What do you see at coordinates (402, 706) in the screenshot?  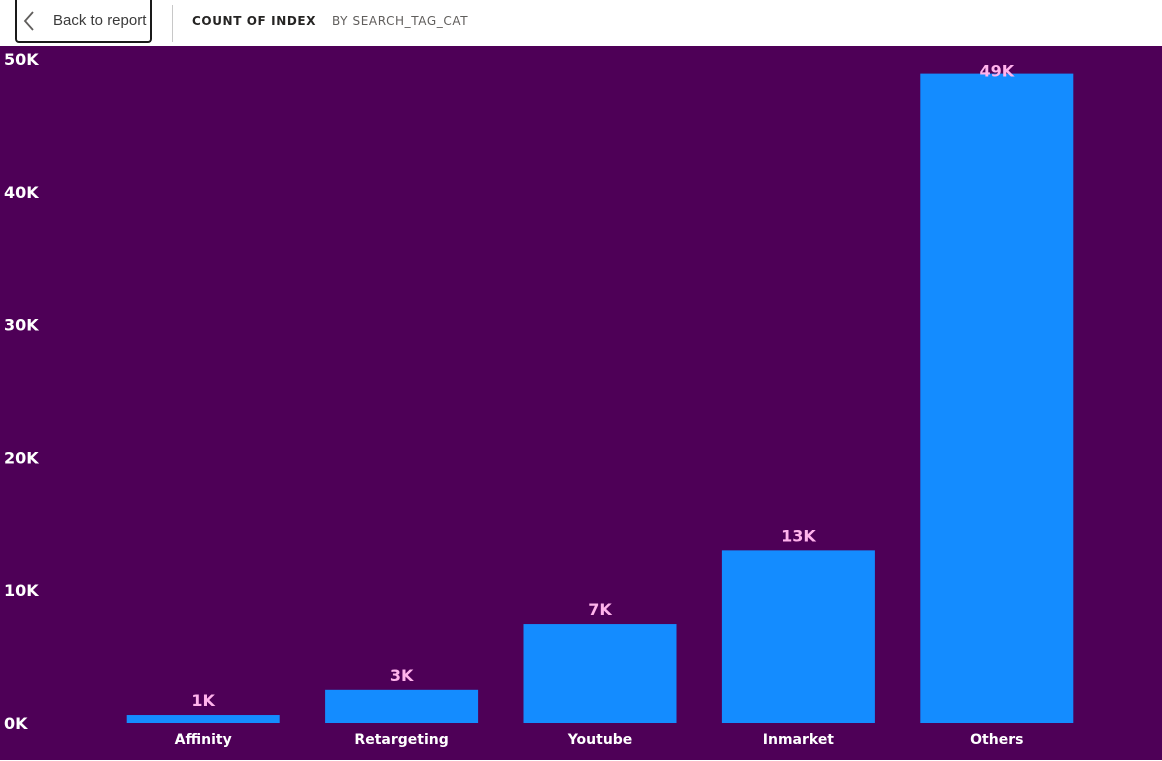 I see `bar-retargeting` at bounding box center [402, 706].